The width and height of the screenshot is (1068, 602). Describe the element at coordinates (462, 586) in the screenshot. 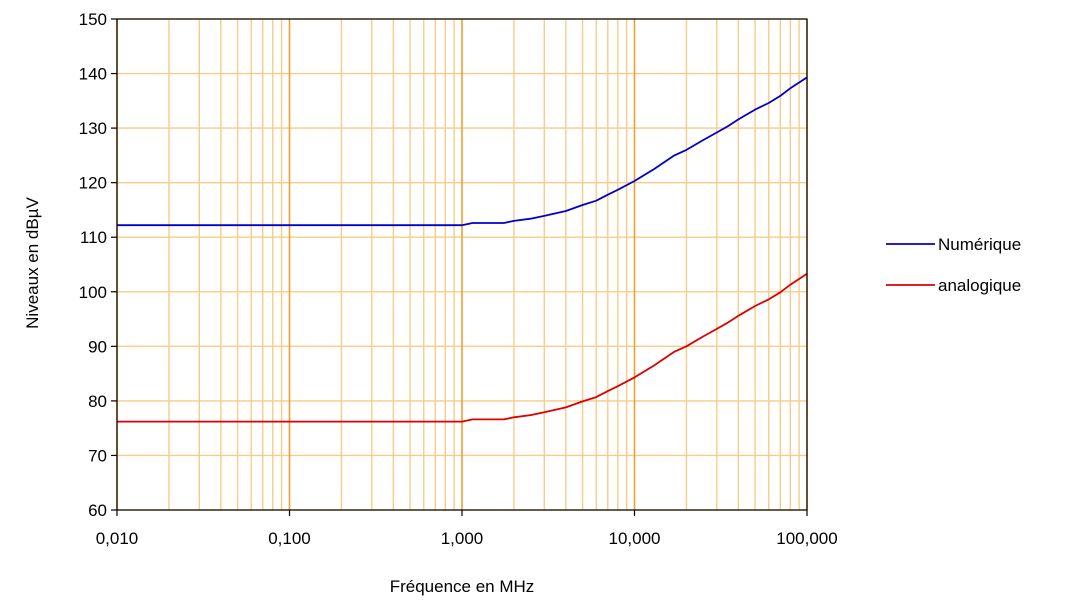

I see `x-axis-title: Fréquence en MHz` at that location.